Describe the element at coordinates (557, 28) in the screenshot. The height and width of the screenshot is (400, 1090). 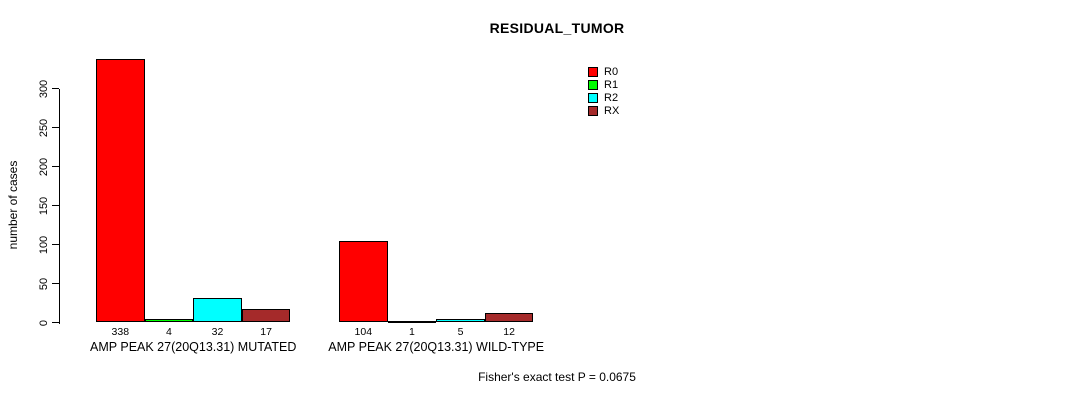
I see `chart-title: RESIDUAL_TUMOR` at that location.